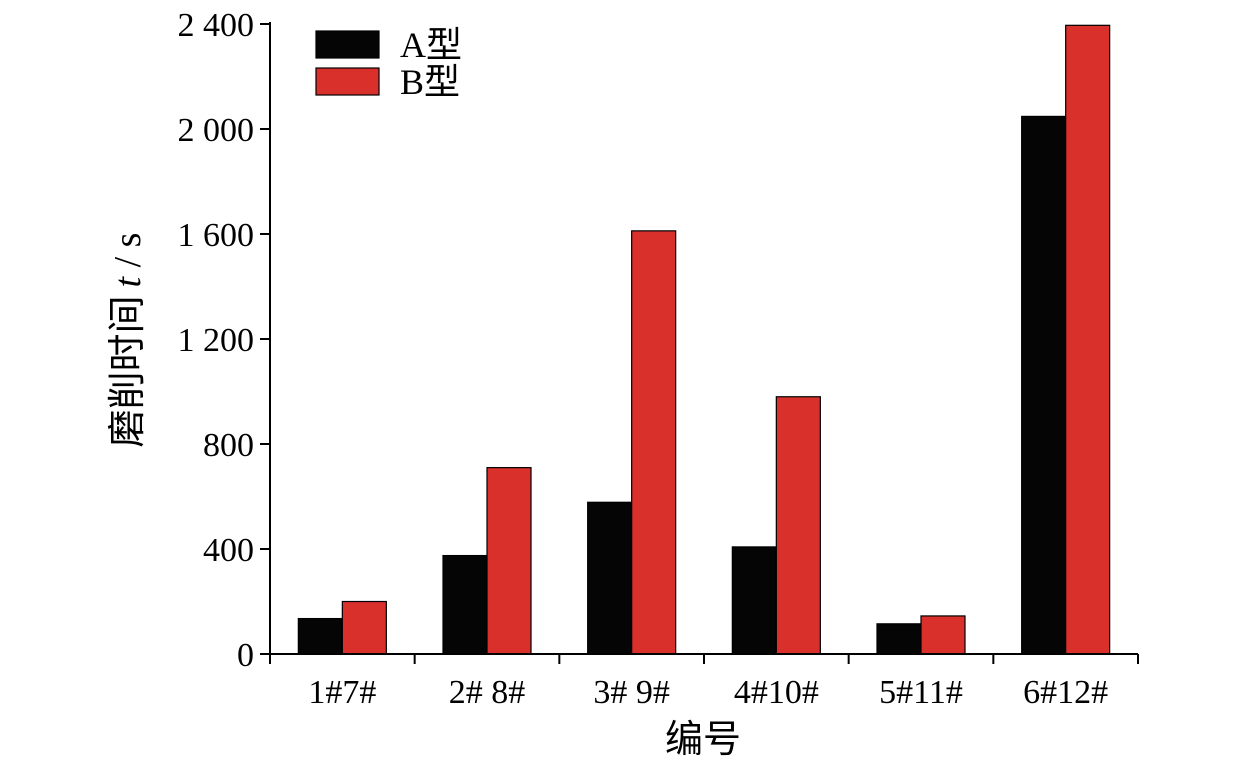 This screenshot has width=1259, height=771. What do you see at coordinates (342, 692) in the screenshot?
I see `x-tick-label: 1#7#` at bounding box center [342, 692].